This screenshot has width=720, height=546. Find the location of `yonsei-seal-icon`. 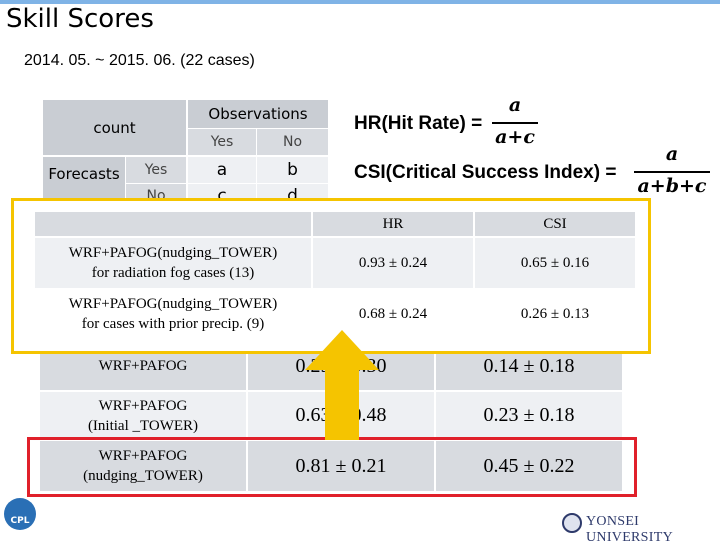

yonsei-seal-icon is located at coordinates (572, 523).